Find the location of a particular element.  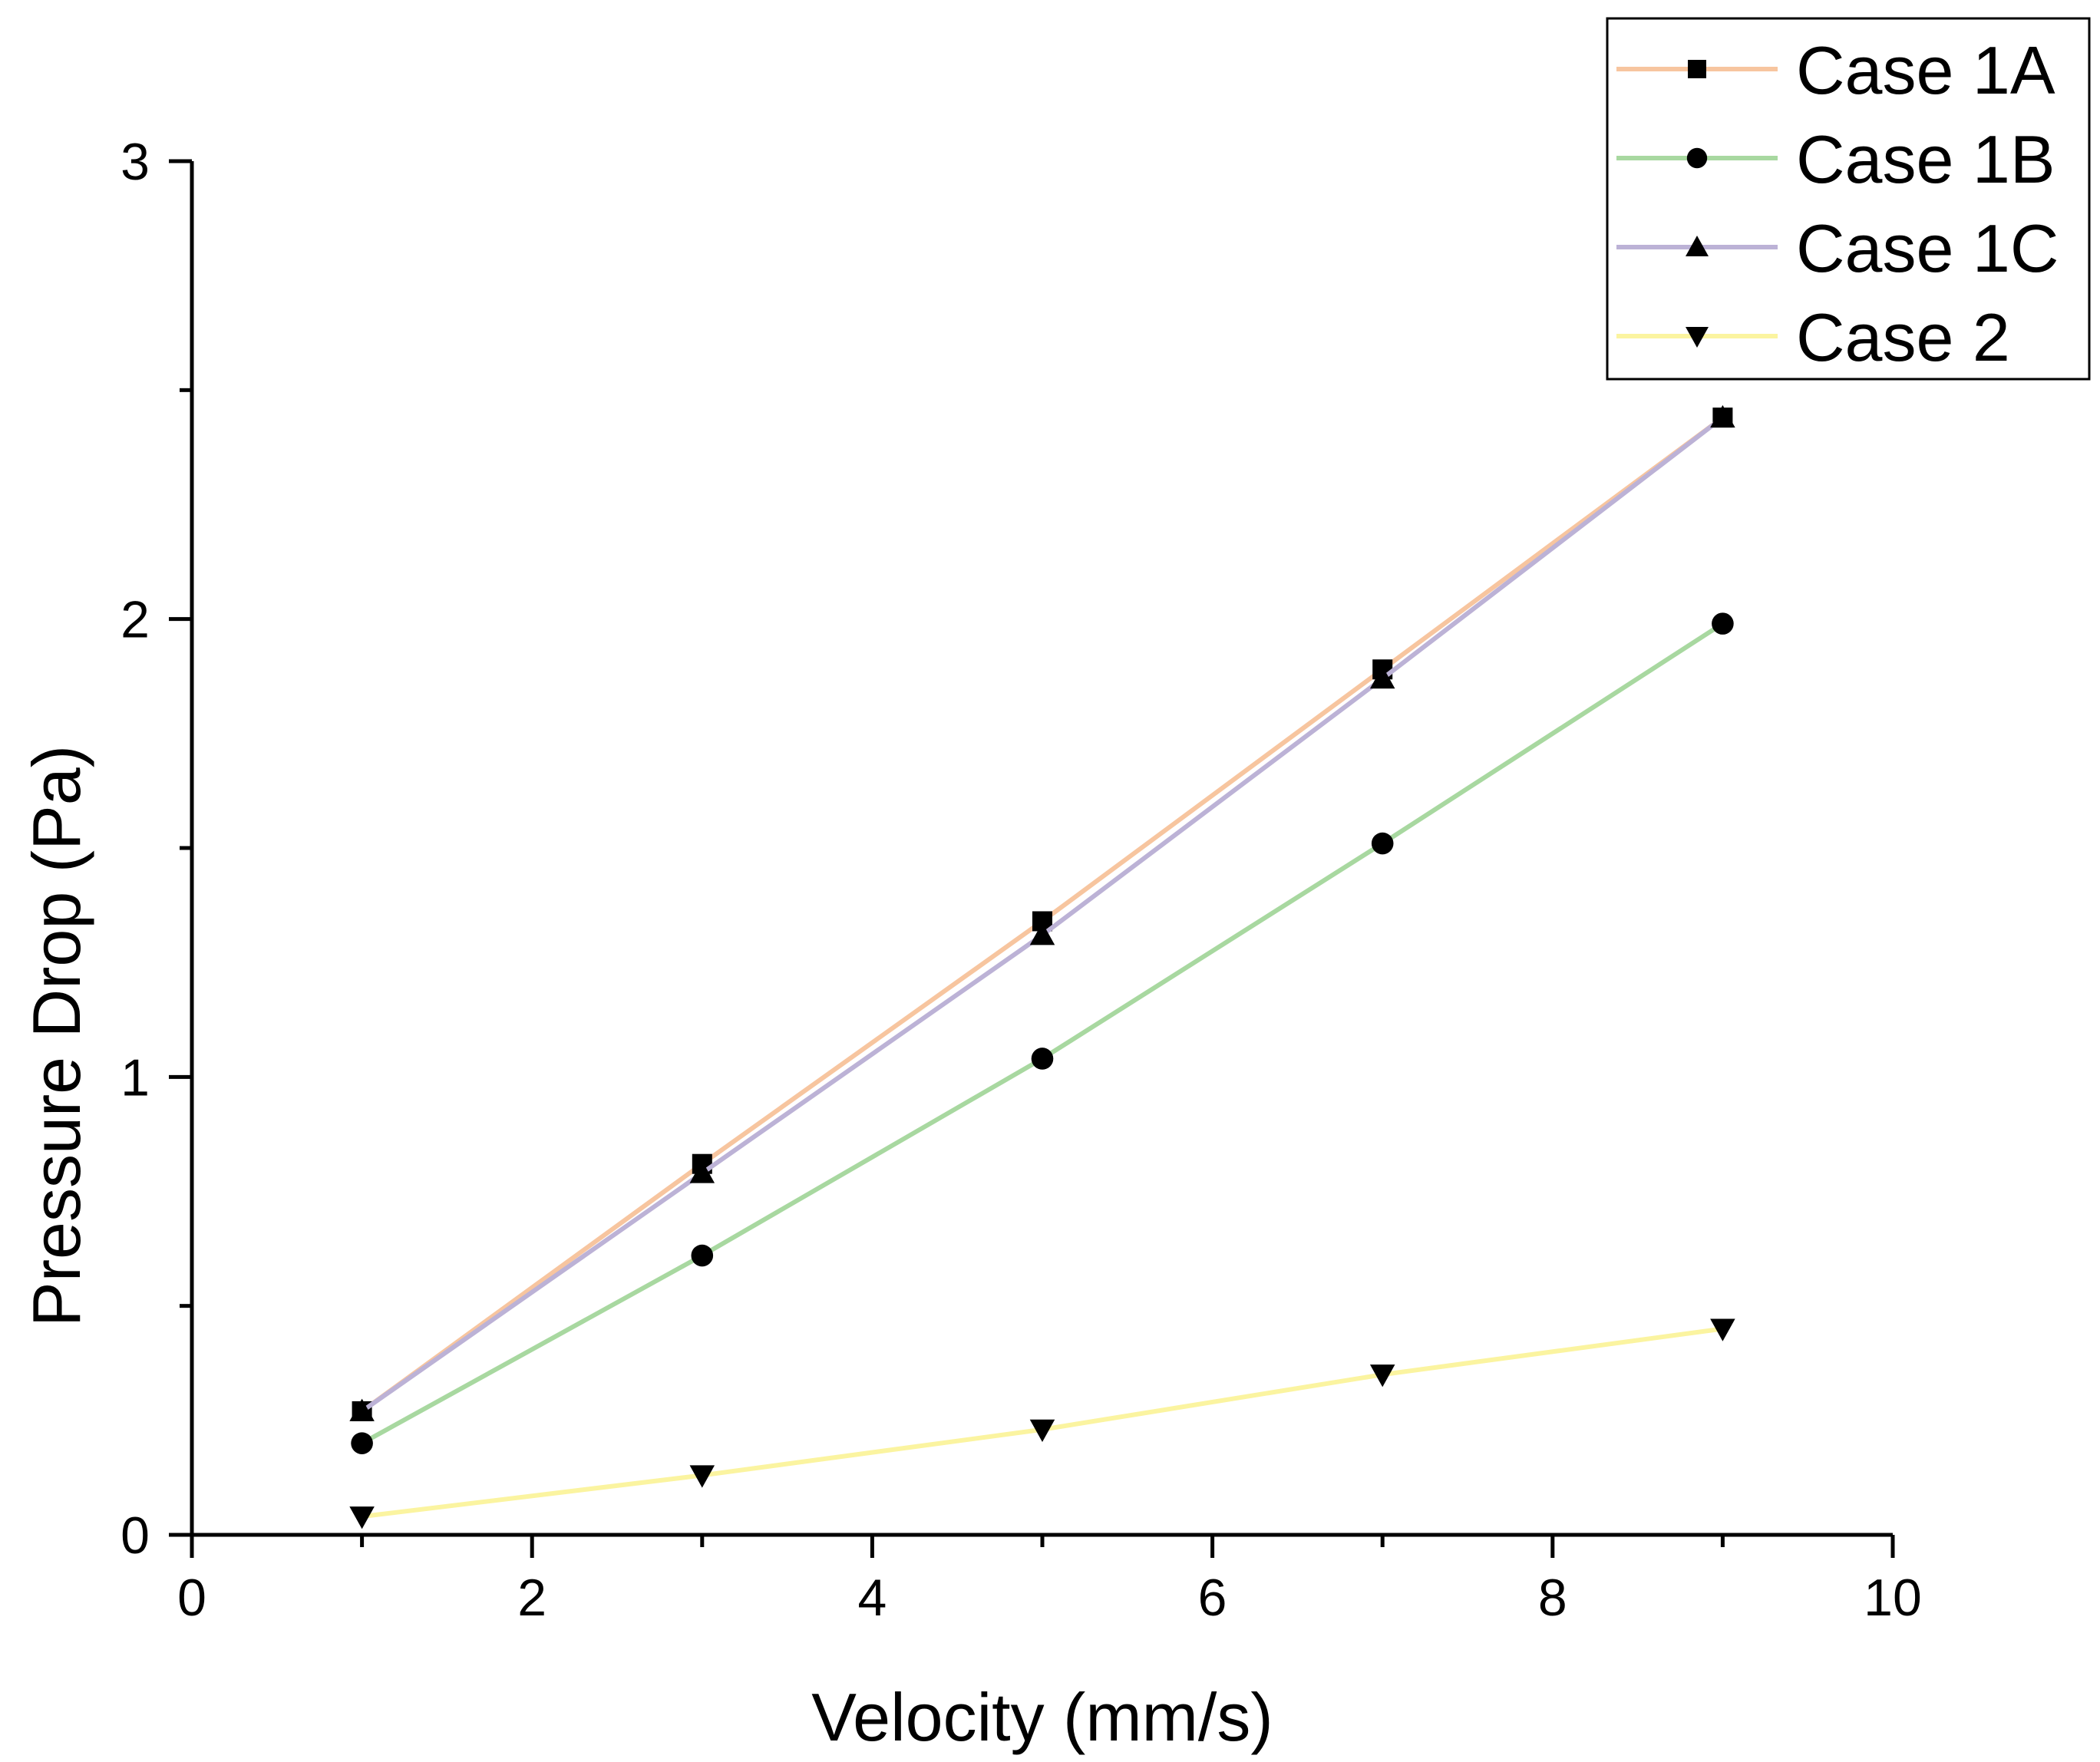

legend-label: Case 1C is located at coordinates (1928, 248).